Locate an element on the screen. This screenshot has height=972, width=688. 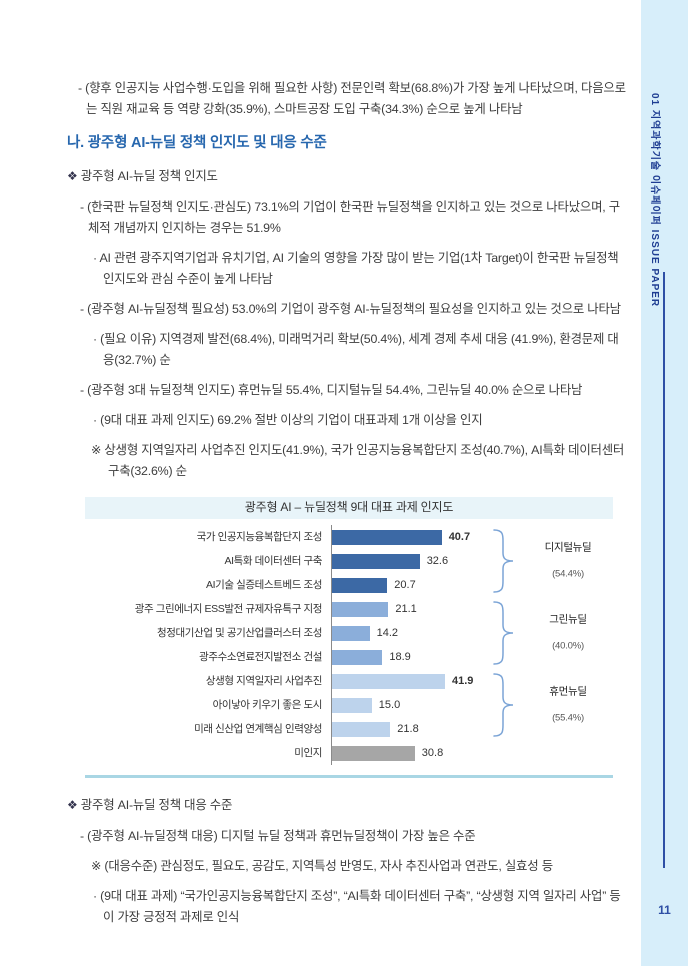
group-share: (55.4%) is located at coordinates (568, 718).